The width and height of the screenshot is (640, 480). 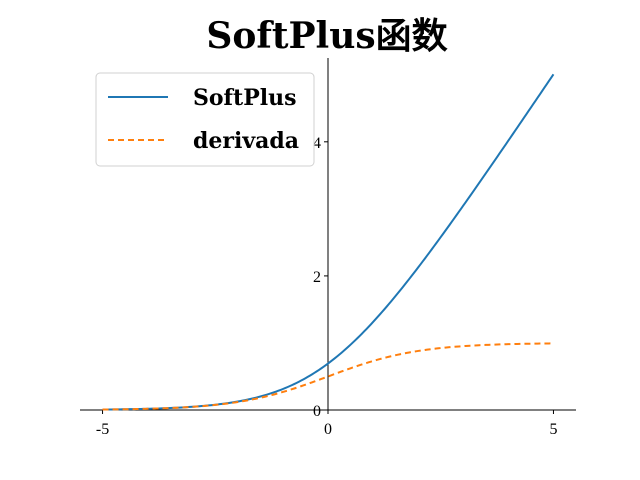 What do you see at coordinates (317, 143) in the screenshot?
I see `y-tick-label: 4` at bounding box center [317, 143].